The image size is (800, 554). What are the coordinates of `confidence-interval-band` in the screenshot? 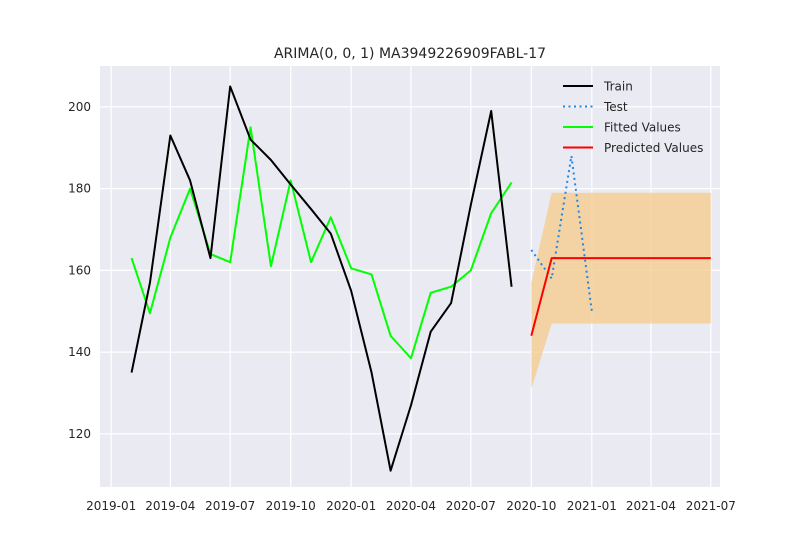 It's located at (621, 290).